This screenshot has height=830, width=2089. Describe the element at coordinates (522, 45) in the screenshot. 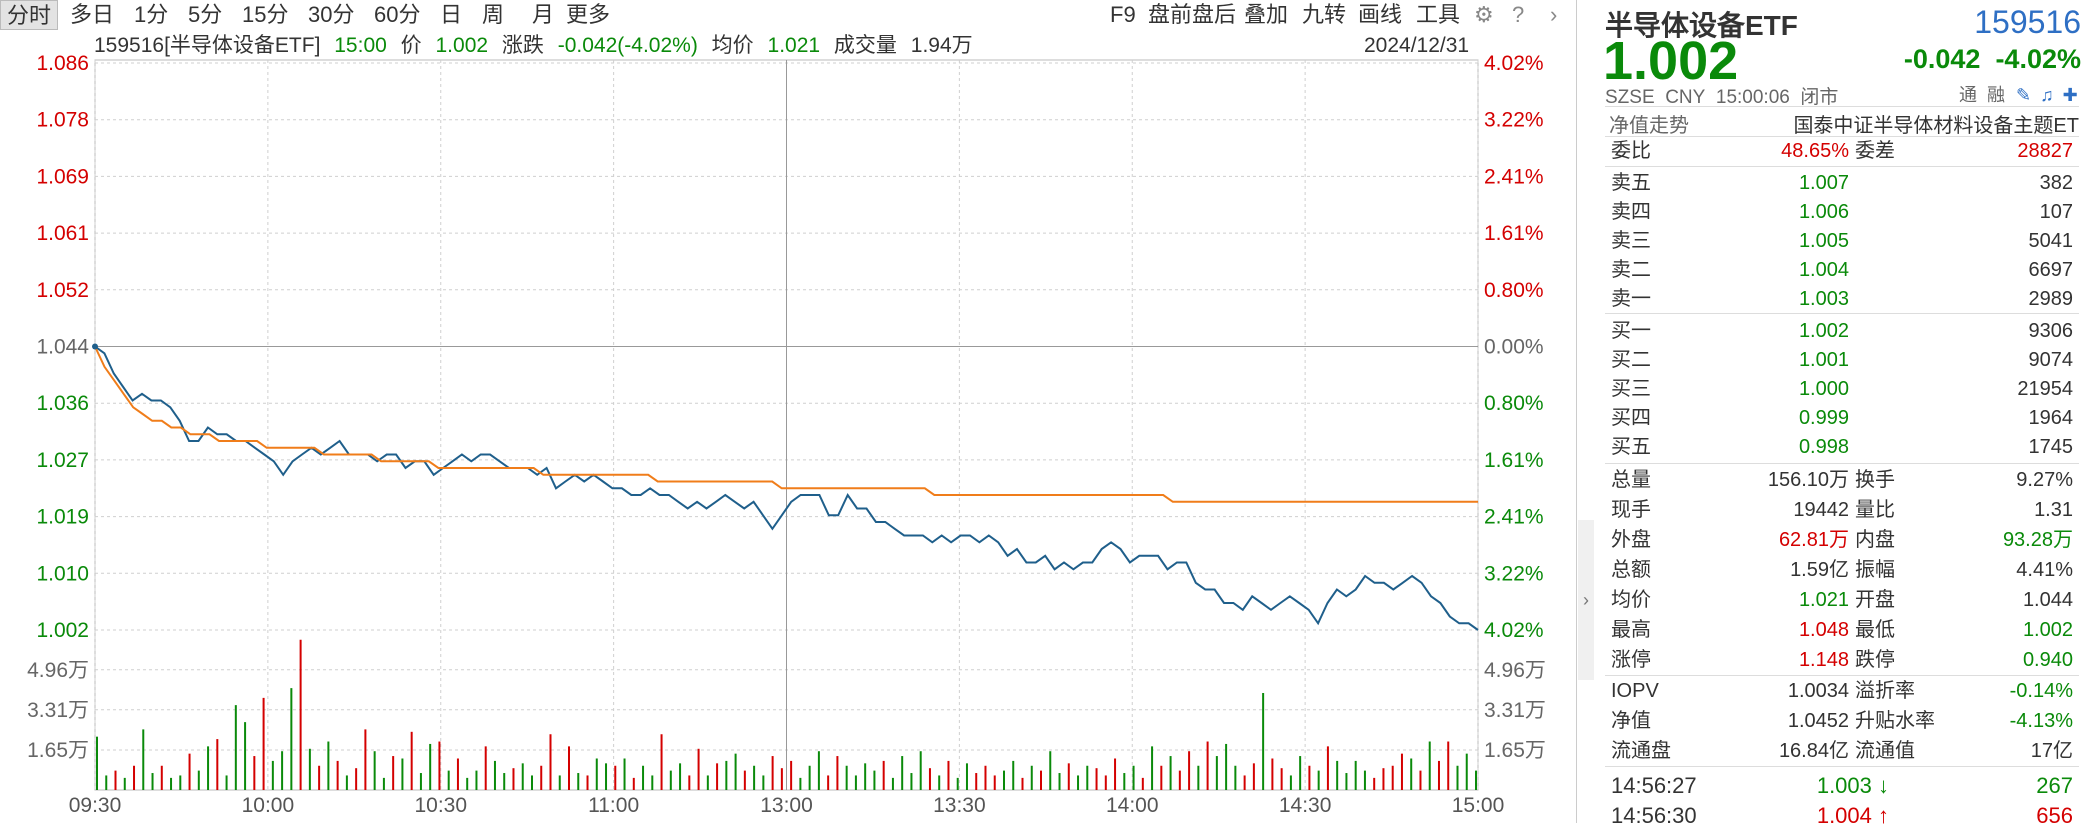

I see `info-change-label: 涨跌` at that location.